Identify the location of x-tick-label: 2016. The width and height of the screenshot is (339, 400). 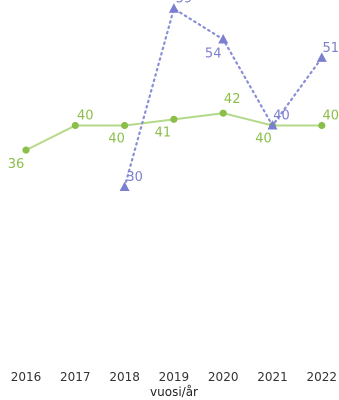
(26, 377).